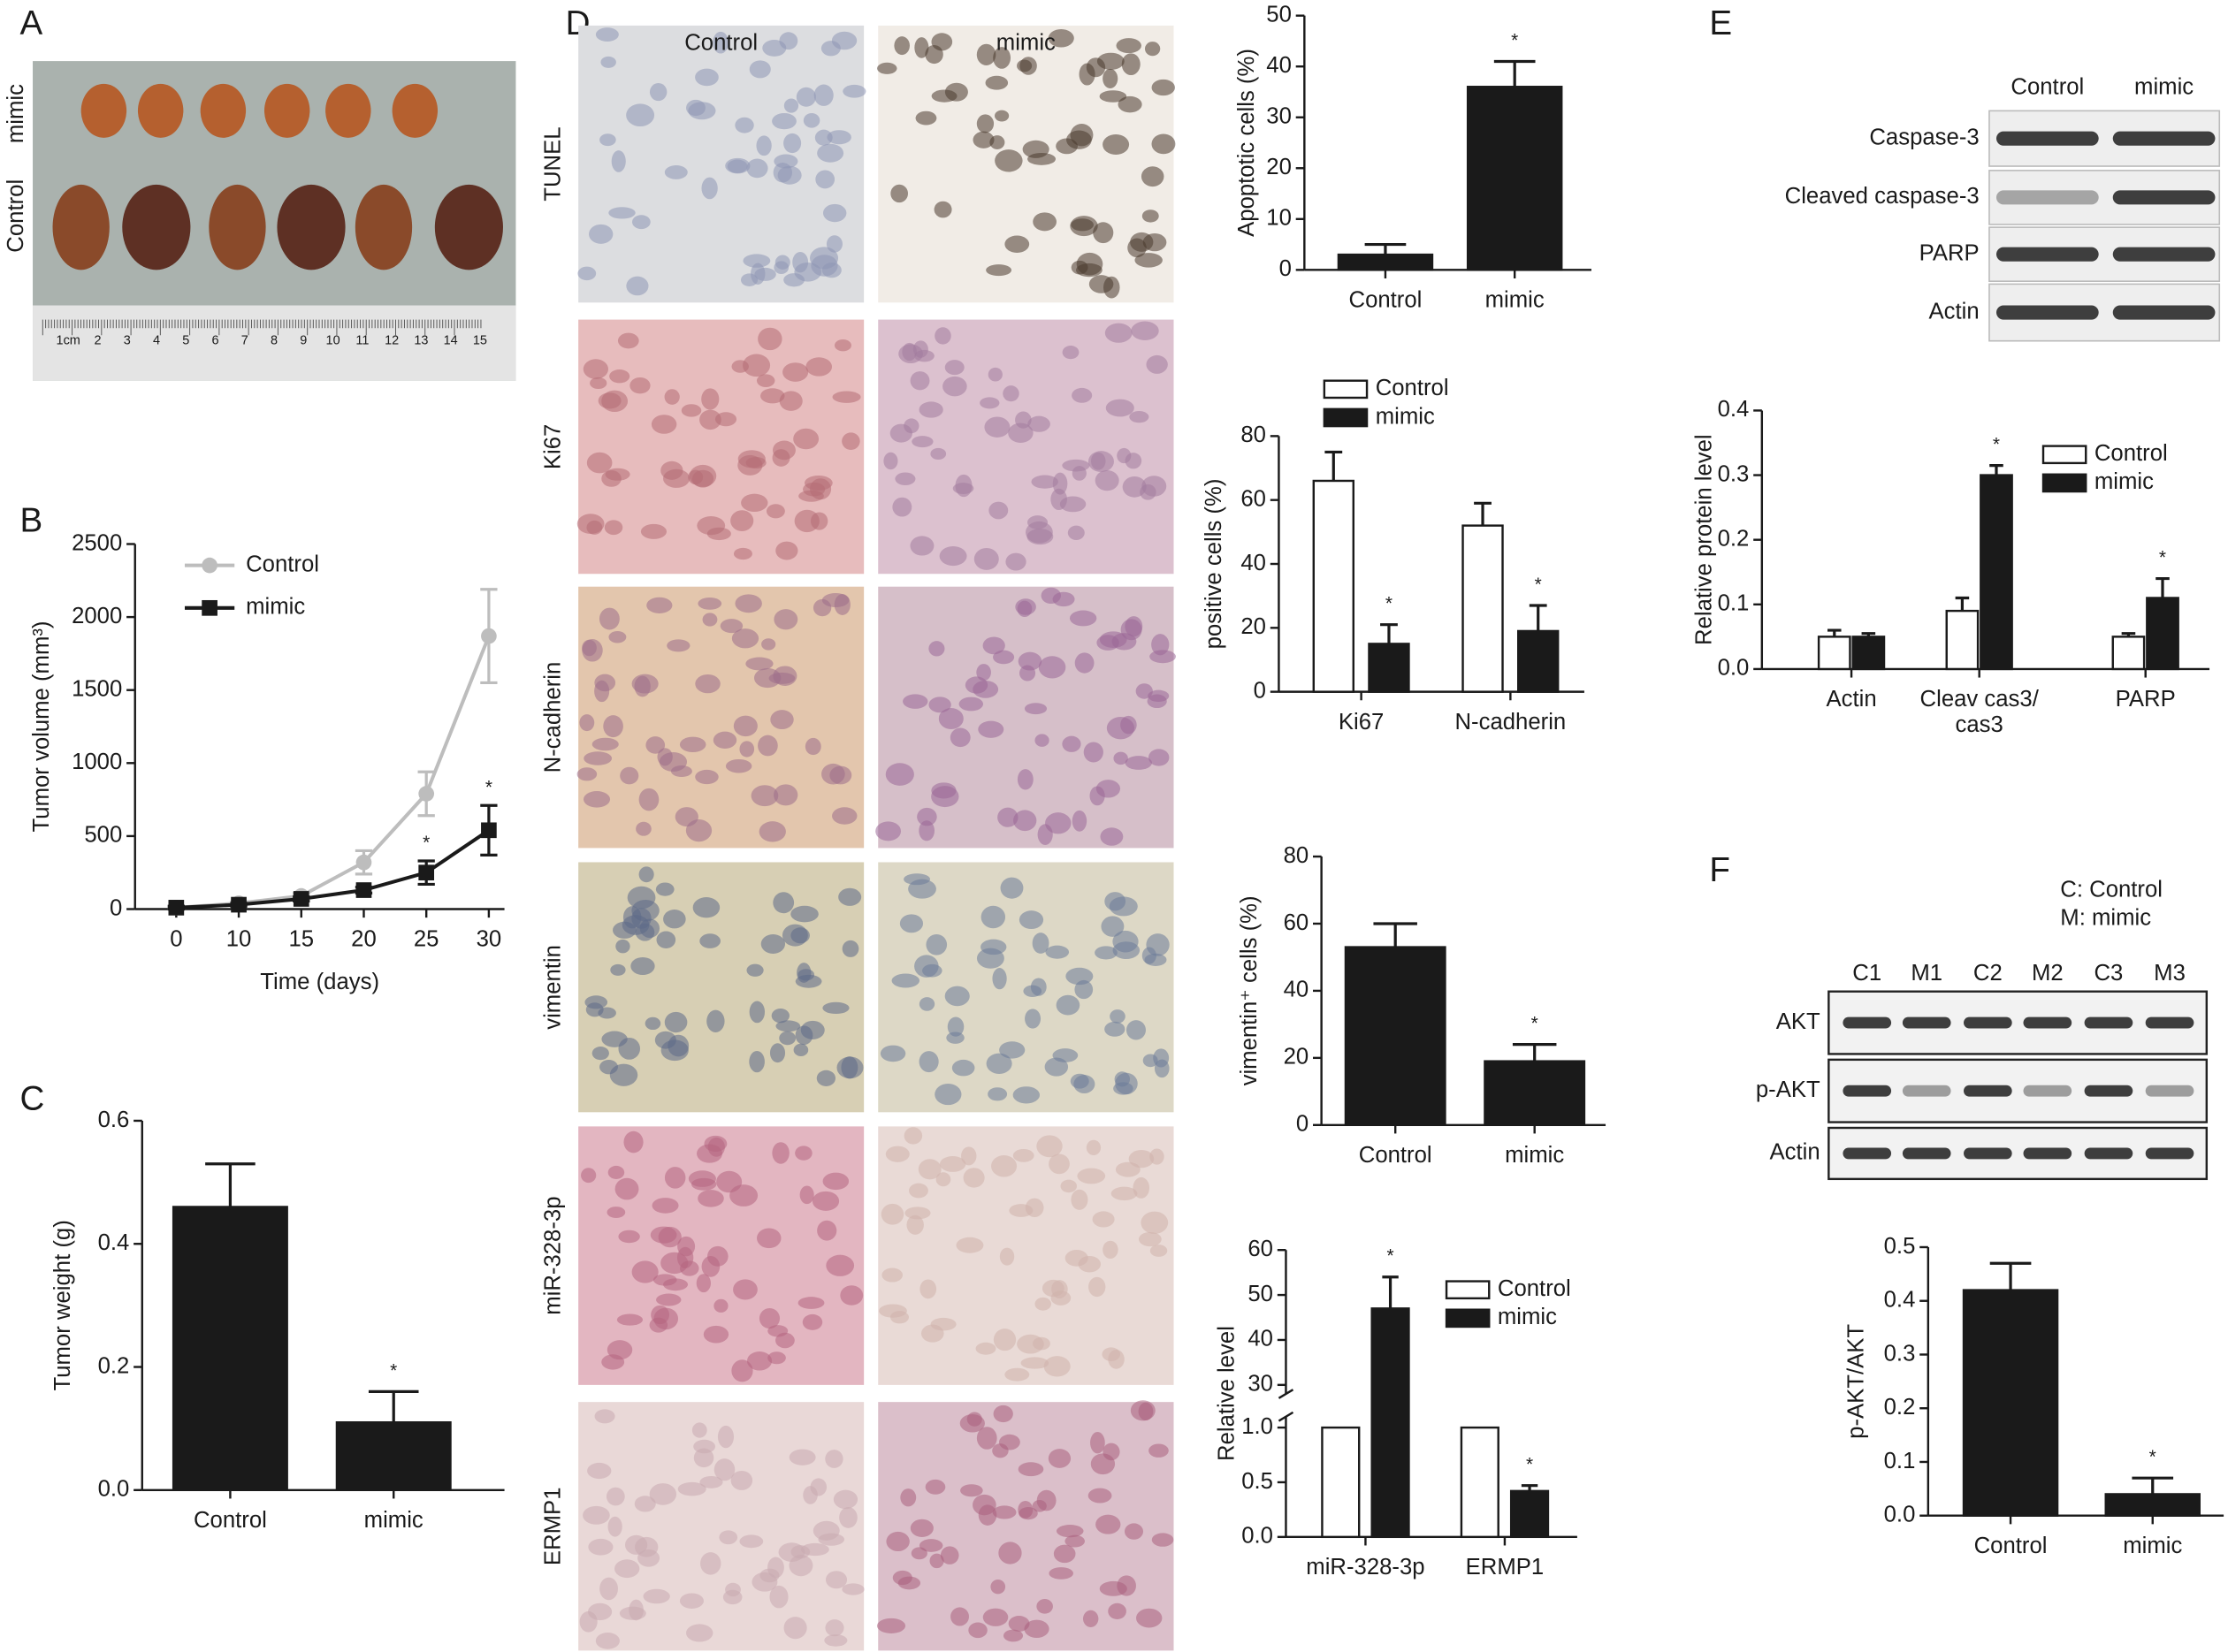 The height and width of the screenshot is (1652, 2228). What do you see at coordinates (31, 23) in the screenshot?
I see `panel-letter: A` at bounding box center [31, 23].